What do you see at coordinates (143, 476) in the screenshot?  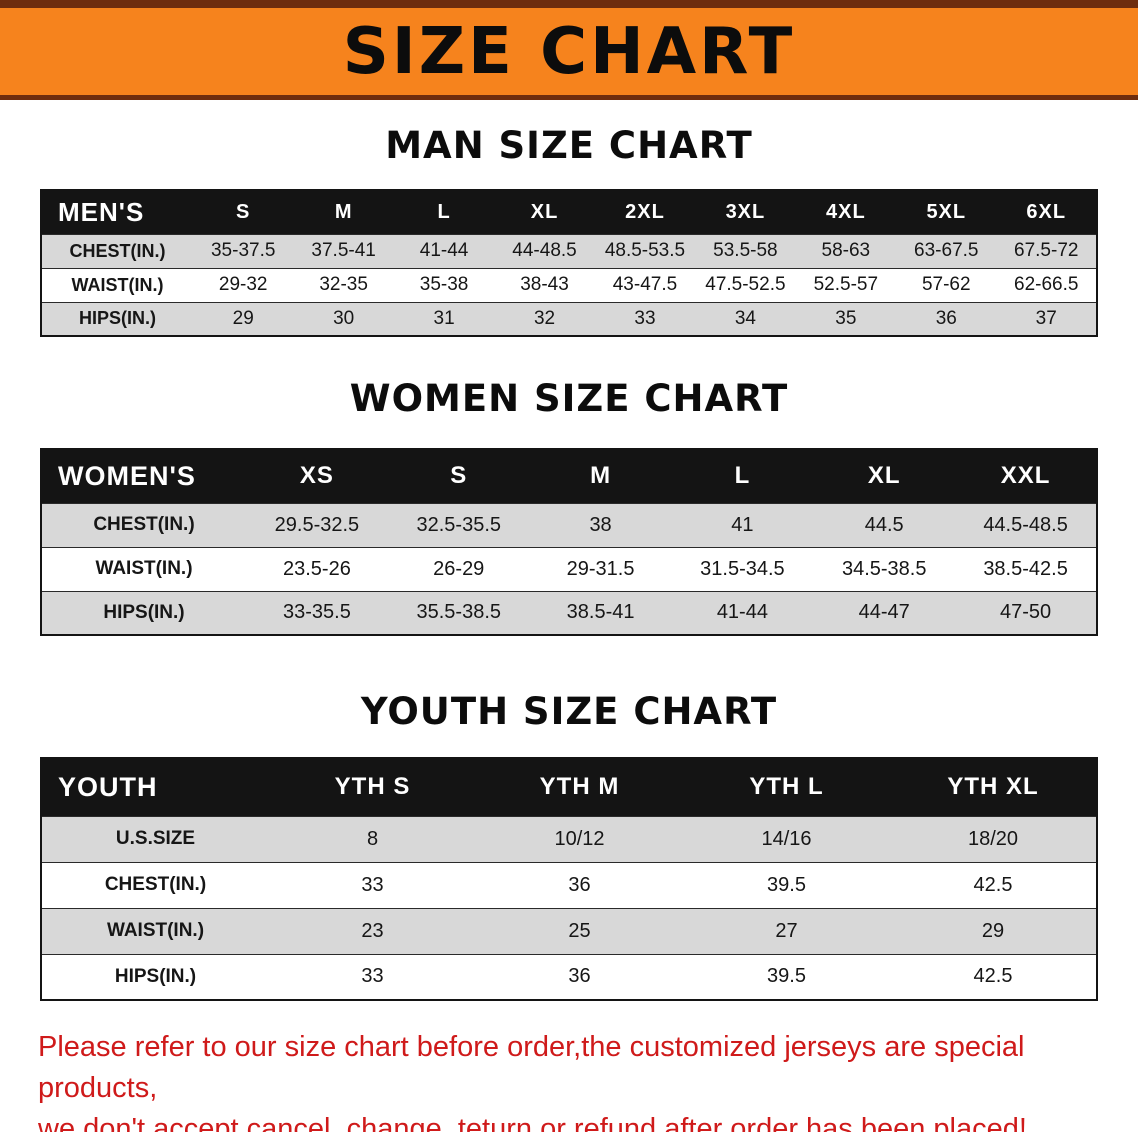 I see `women-table-corner-label: WOMEN'S` at bounding box center [143, 476].